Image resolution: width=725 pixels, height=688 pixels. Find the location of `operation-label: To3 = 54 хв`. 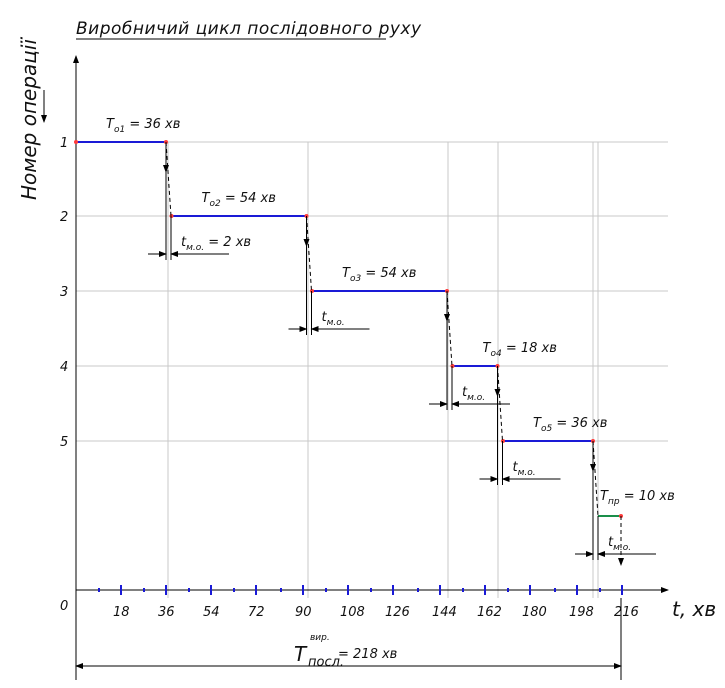

operation-label: To3 = 54 хв is located at coordinates (379, 275).